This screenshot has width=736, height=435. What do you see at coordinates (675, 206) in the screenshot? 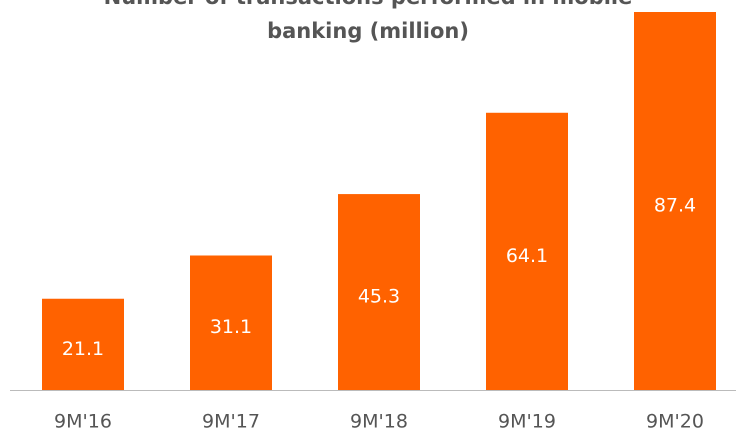
I see `value-label: 87.4` at bounding box center [675, 206].